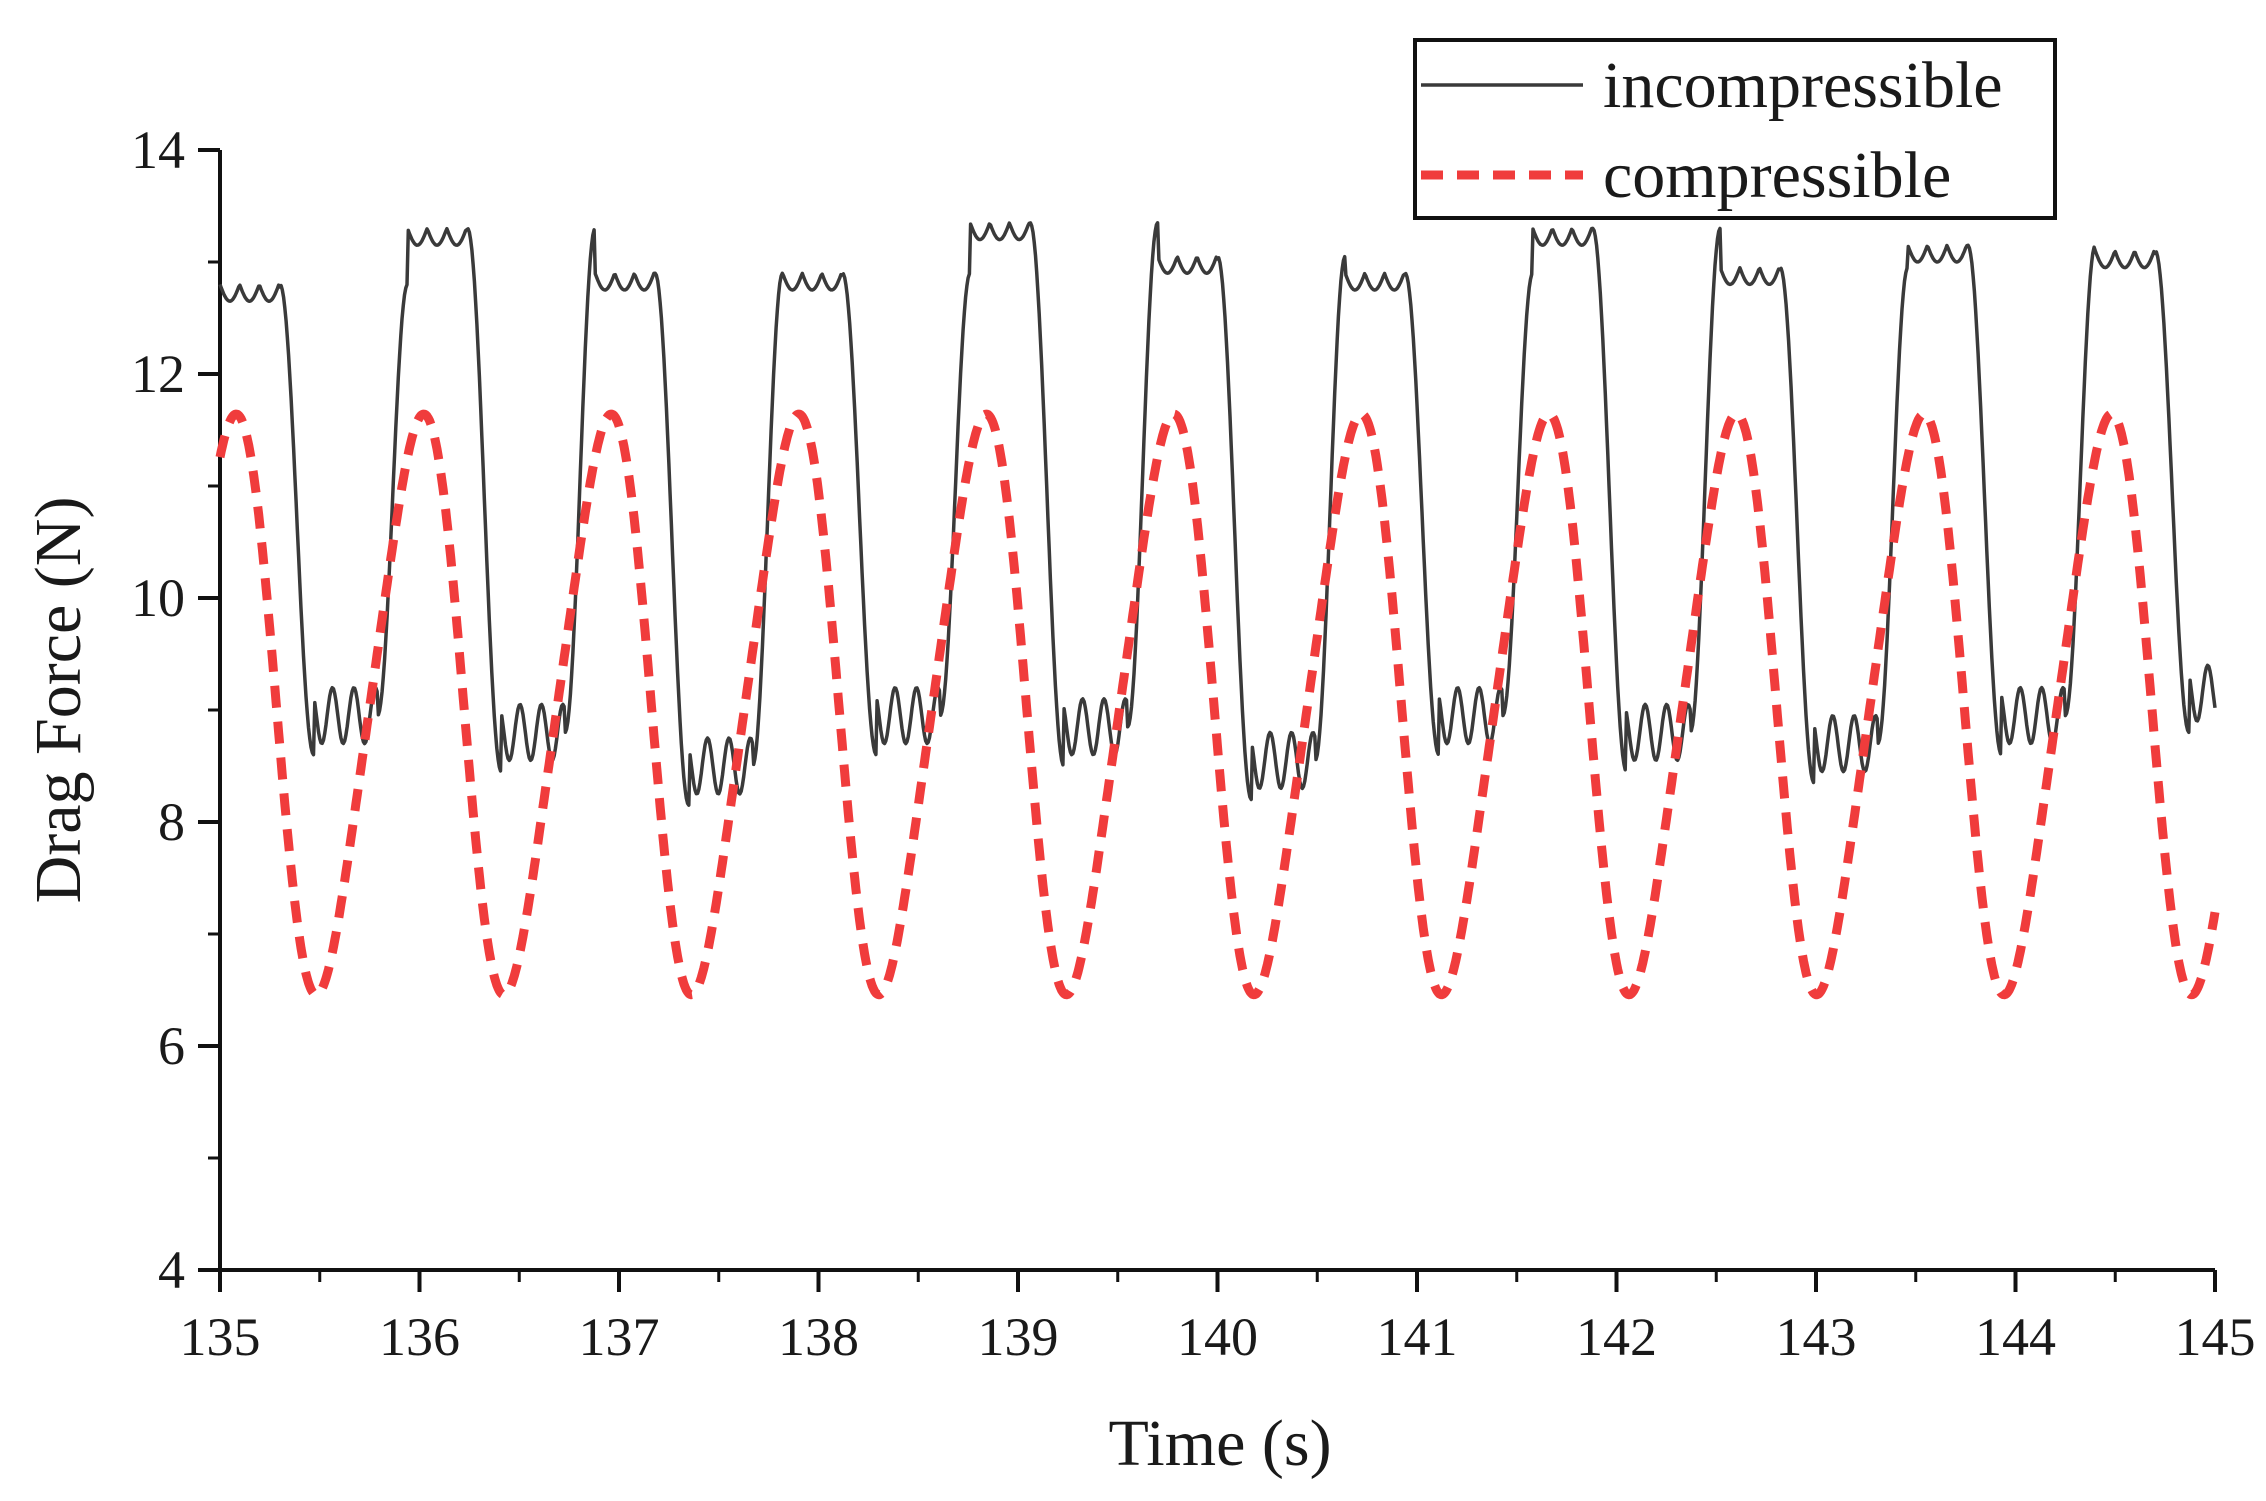 This screenshot has height=1501, width=2266. Describe the element at coordinates (158, 150) in the screenshot. I see `y-tick-label-14: 14` at that location.